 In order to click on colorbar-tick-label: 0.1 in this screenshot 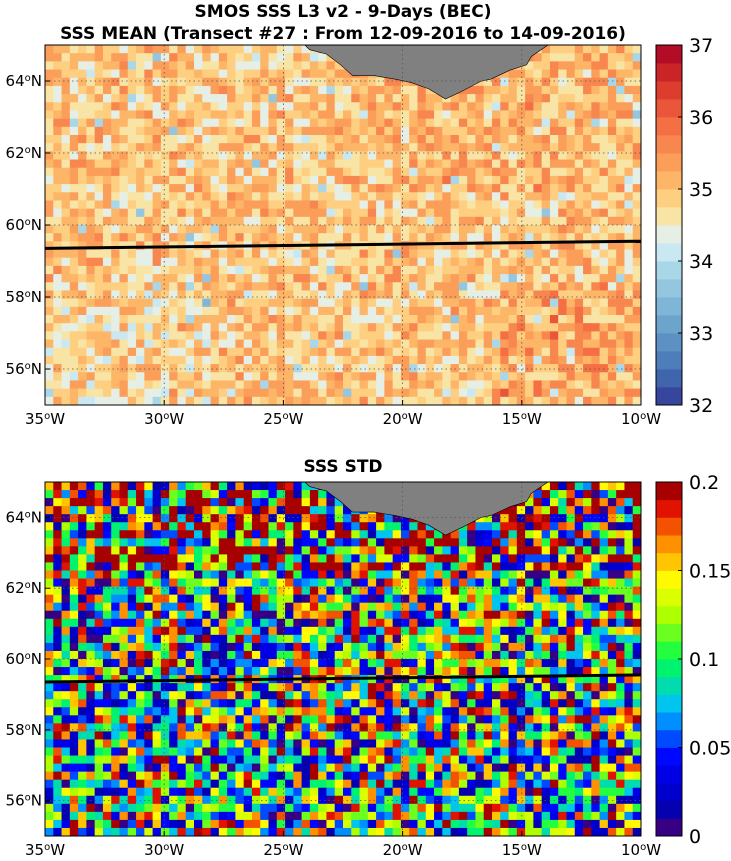, I will do `click(704, 660)`.